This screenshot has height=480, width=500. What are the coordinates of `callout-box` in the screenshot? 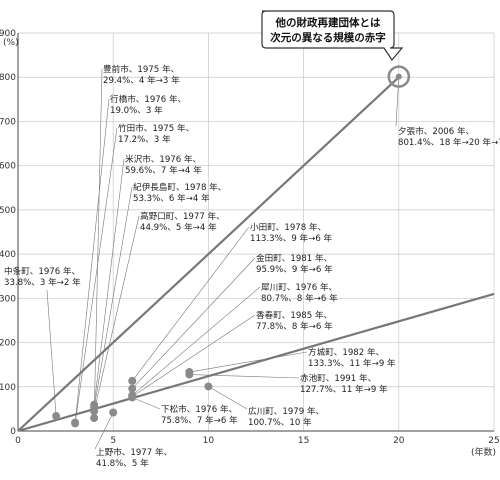 It's located at (332, 36).